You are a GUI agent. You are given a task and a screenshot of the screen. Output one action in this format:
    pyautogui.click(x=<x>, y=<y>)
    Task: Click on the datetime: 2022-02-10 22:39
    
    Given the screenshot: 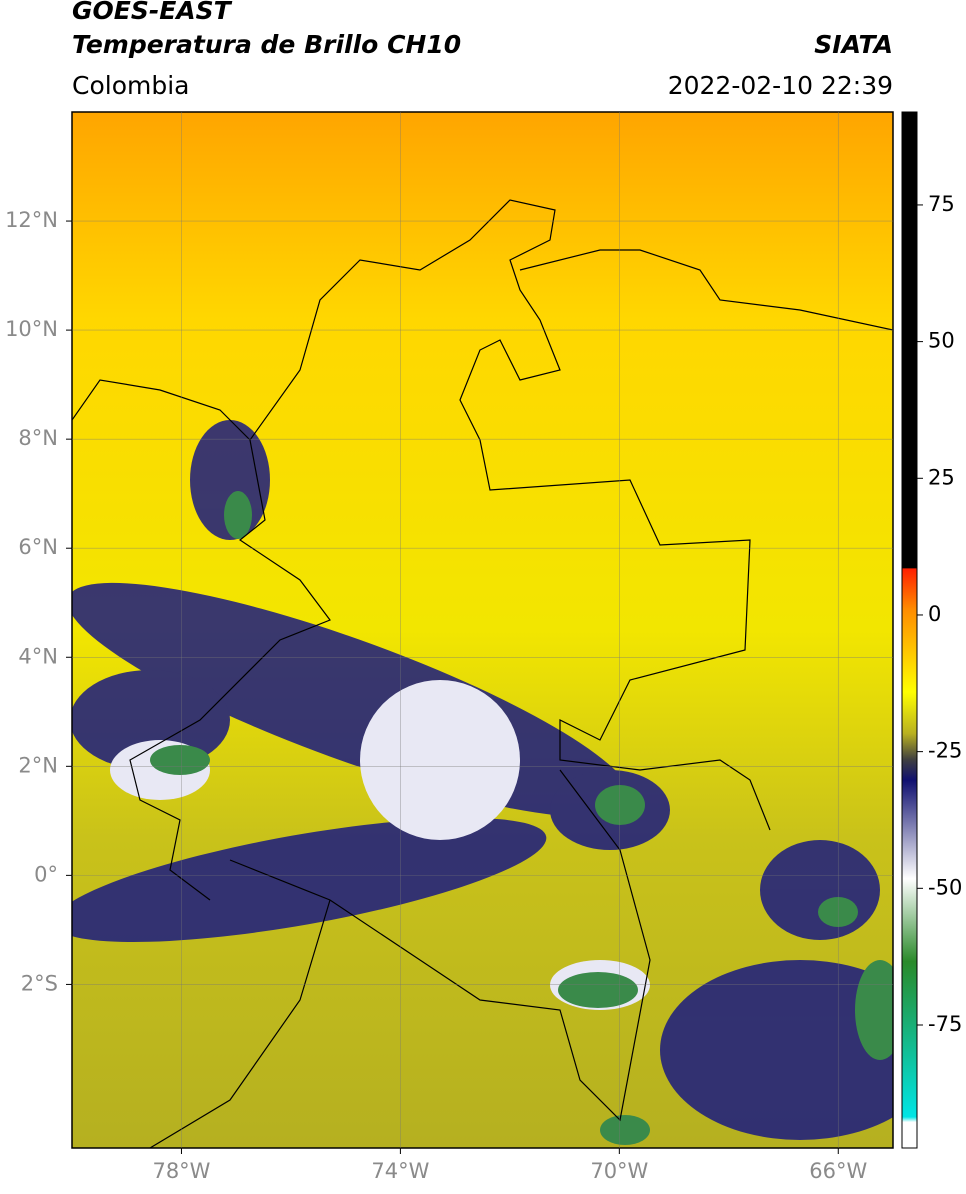 What is the action you would take?
    pyautogui.click(x=780, y=85)
    